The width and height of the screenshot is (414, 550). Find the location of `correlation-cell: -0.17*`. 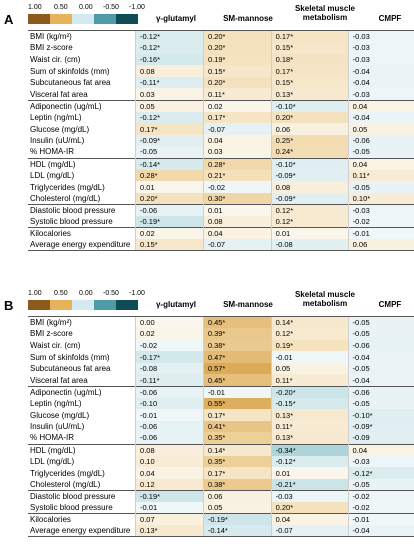

correlation-cell: -0.17* is located at coordinates (169, 357).